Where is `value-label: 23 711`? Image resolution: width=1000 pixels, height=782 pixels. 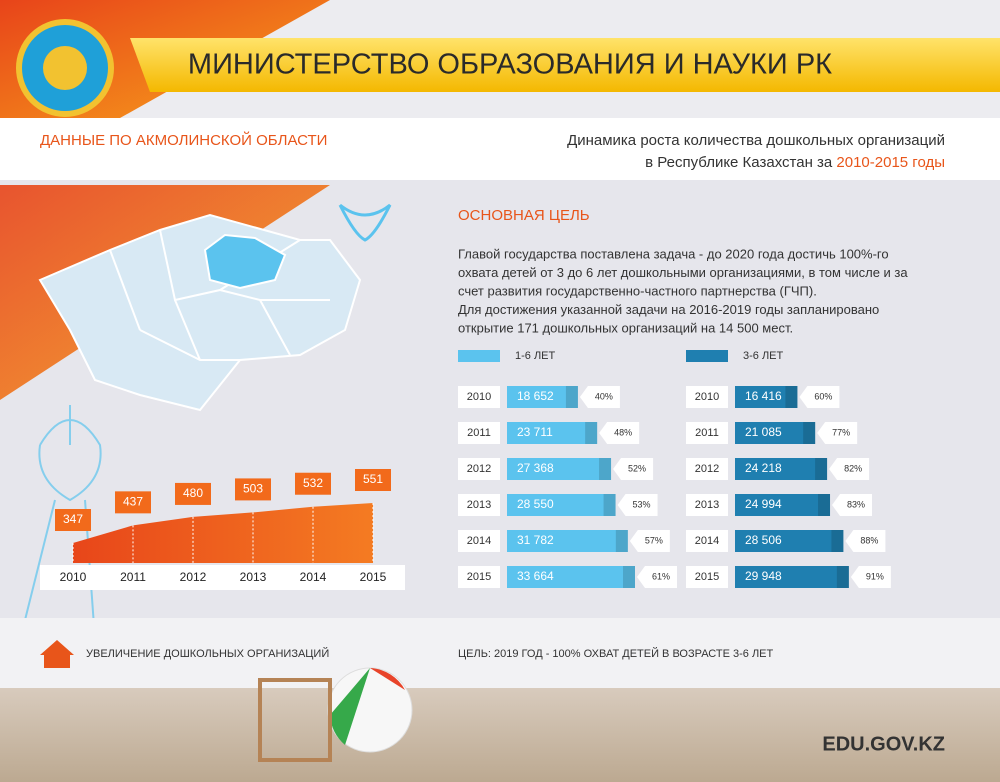
value-label: 23 711 is located at coordinates (535, 432).